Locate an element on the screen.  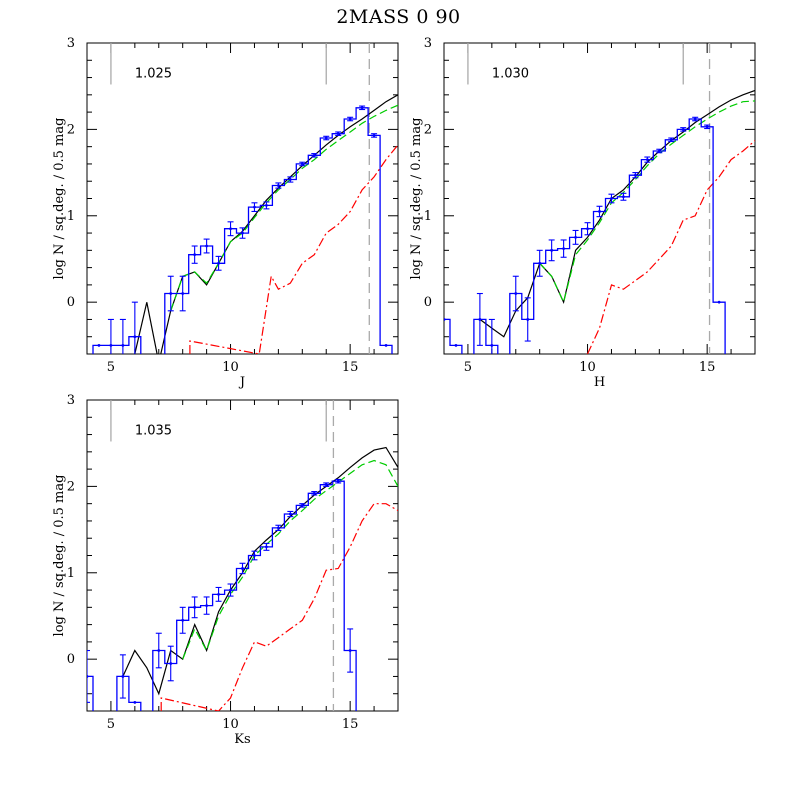
panel-annotation: 1.035 is located at coordinates (153, 431).